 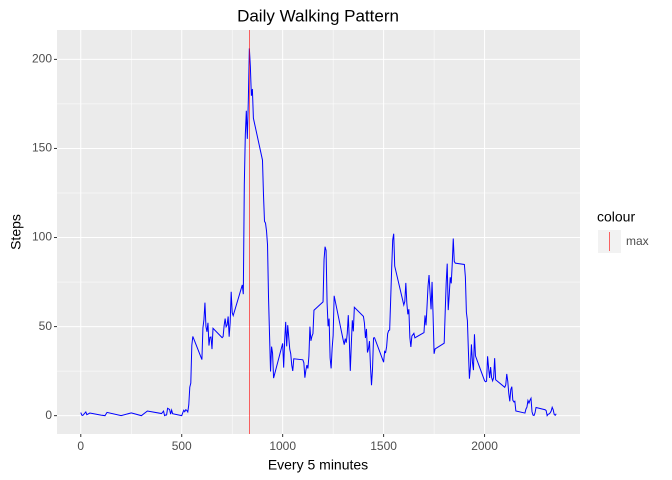 What do you see at coordinates (637, 241) in the screenshot?
I see `legend-label: max` at bounding box center [637, 241].